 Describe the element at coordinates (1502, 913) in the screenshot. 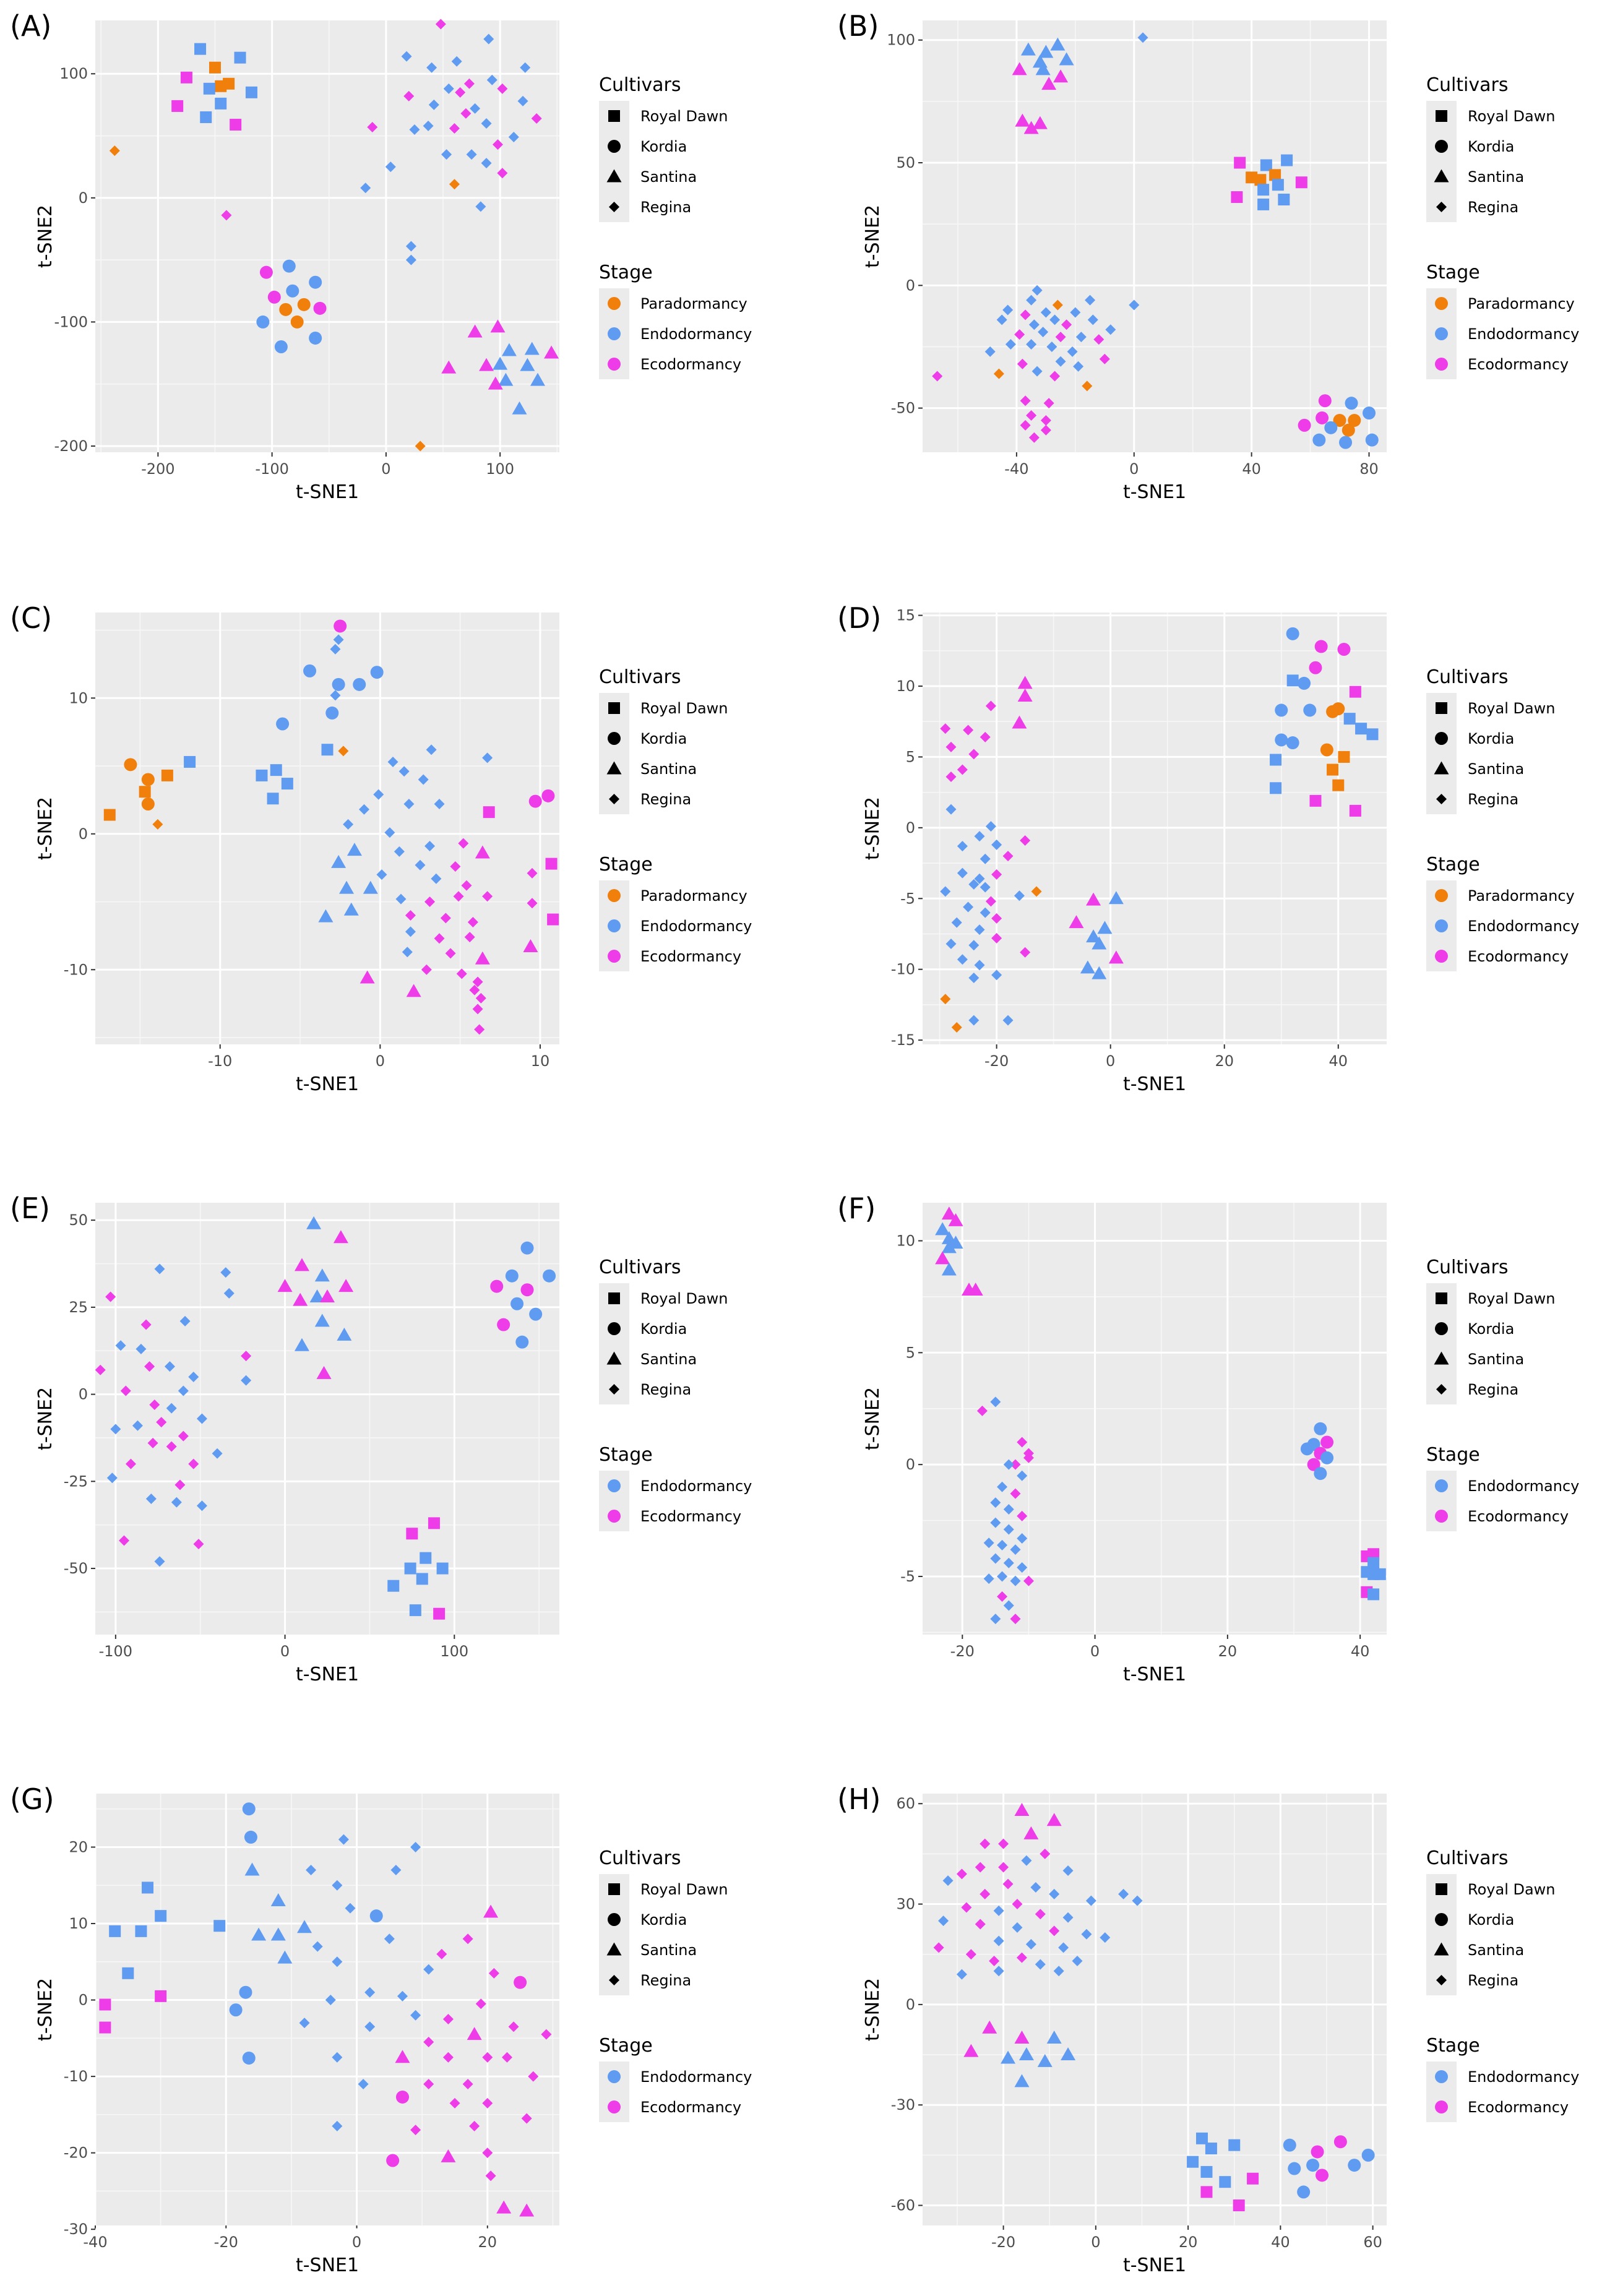

I see `legend-stage: Stage Paradormancy Endodormancy Ecodormancy` at that location.